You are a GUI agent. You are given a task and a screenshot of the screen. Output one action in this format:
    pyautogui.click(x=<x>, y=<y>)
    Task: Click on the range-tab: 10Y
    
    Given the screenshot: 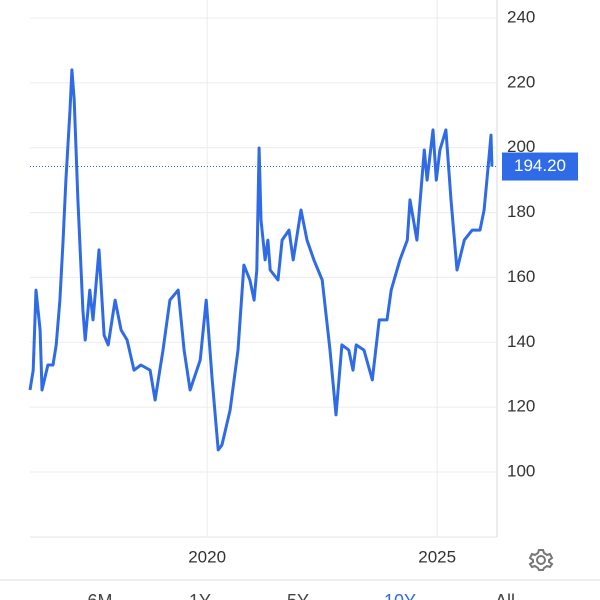 What is the action you would take?
    pyautogui.click(x=400, y=595)
    